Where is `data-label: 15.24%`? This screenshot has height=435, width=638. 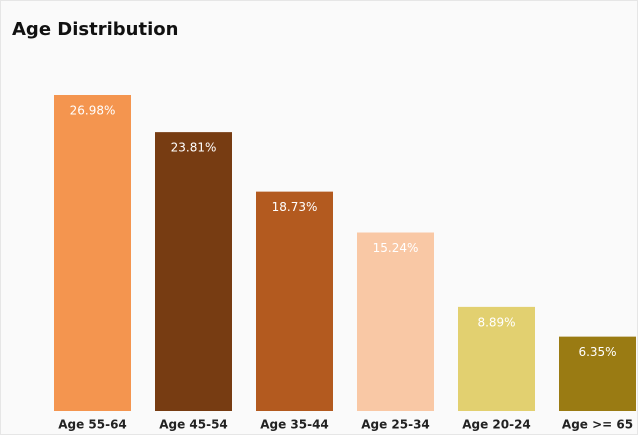 data-label: 15.24% is located at coordinates (396, 248).